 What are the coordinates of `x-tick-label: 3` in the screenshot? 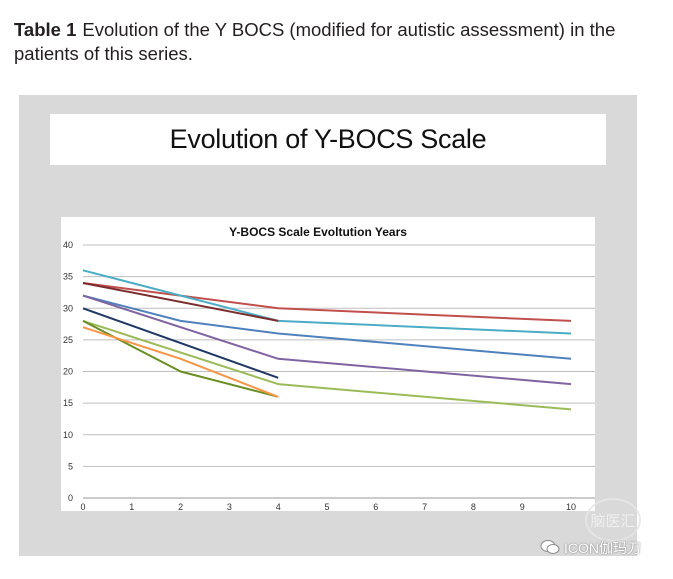 It's located at (229, 506).